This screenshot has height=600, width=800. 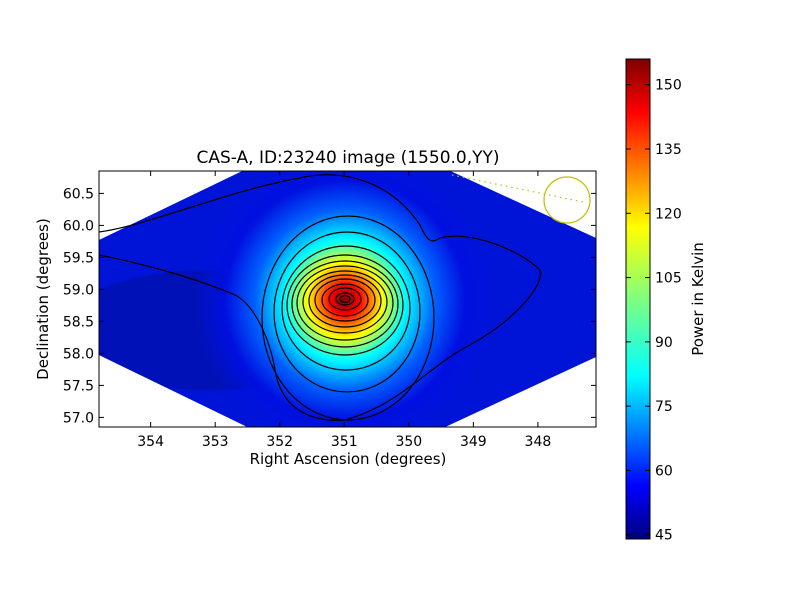 I want to click on x-tick-label: 350, so click(x=408, y=442).